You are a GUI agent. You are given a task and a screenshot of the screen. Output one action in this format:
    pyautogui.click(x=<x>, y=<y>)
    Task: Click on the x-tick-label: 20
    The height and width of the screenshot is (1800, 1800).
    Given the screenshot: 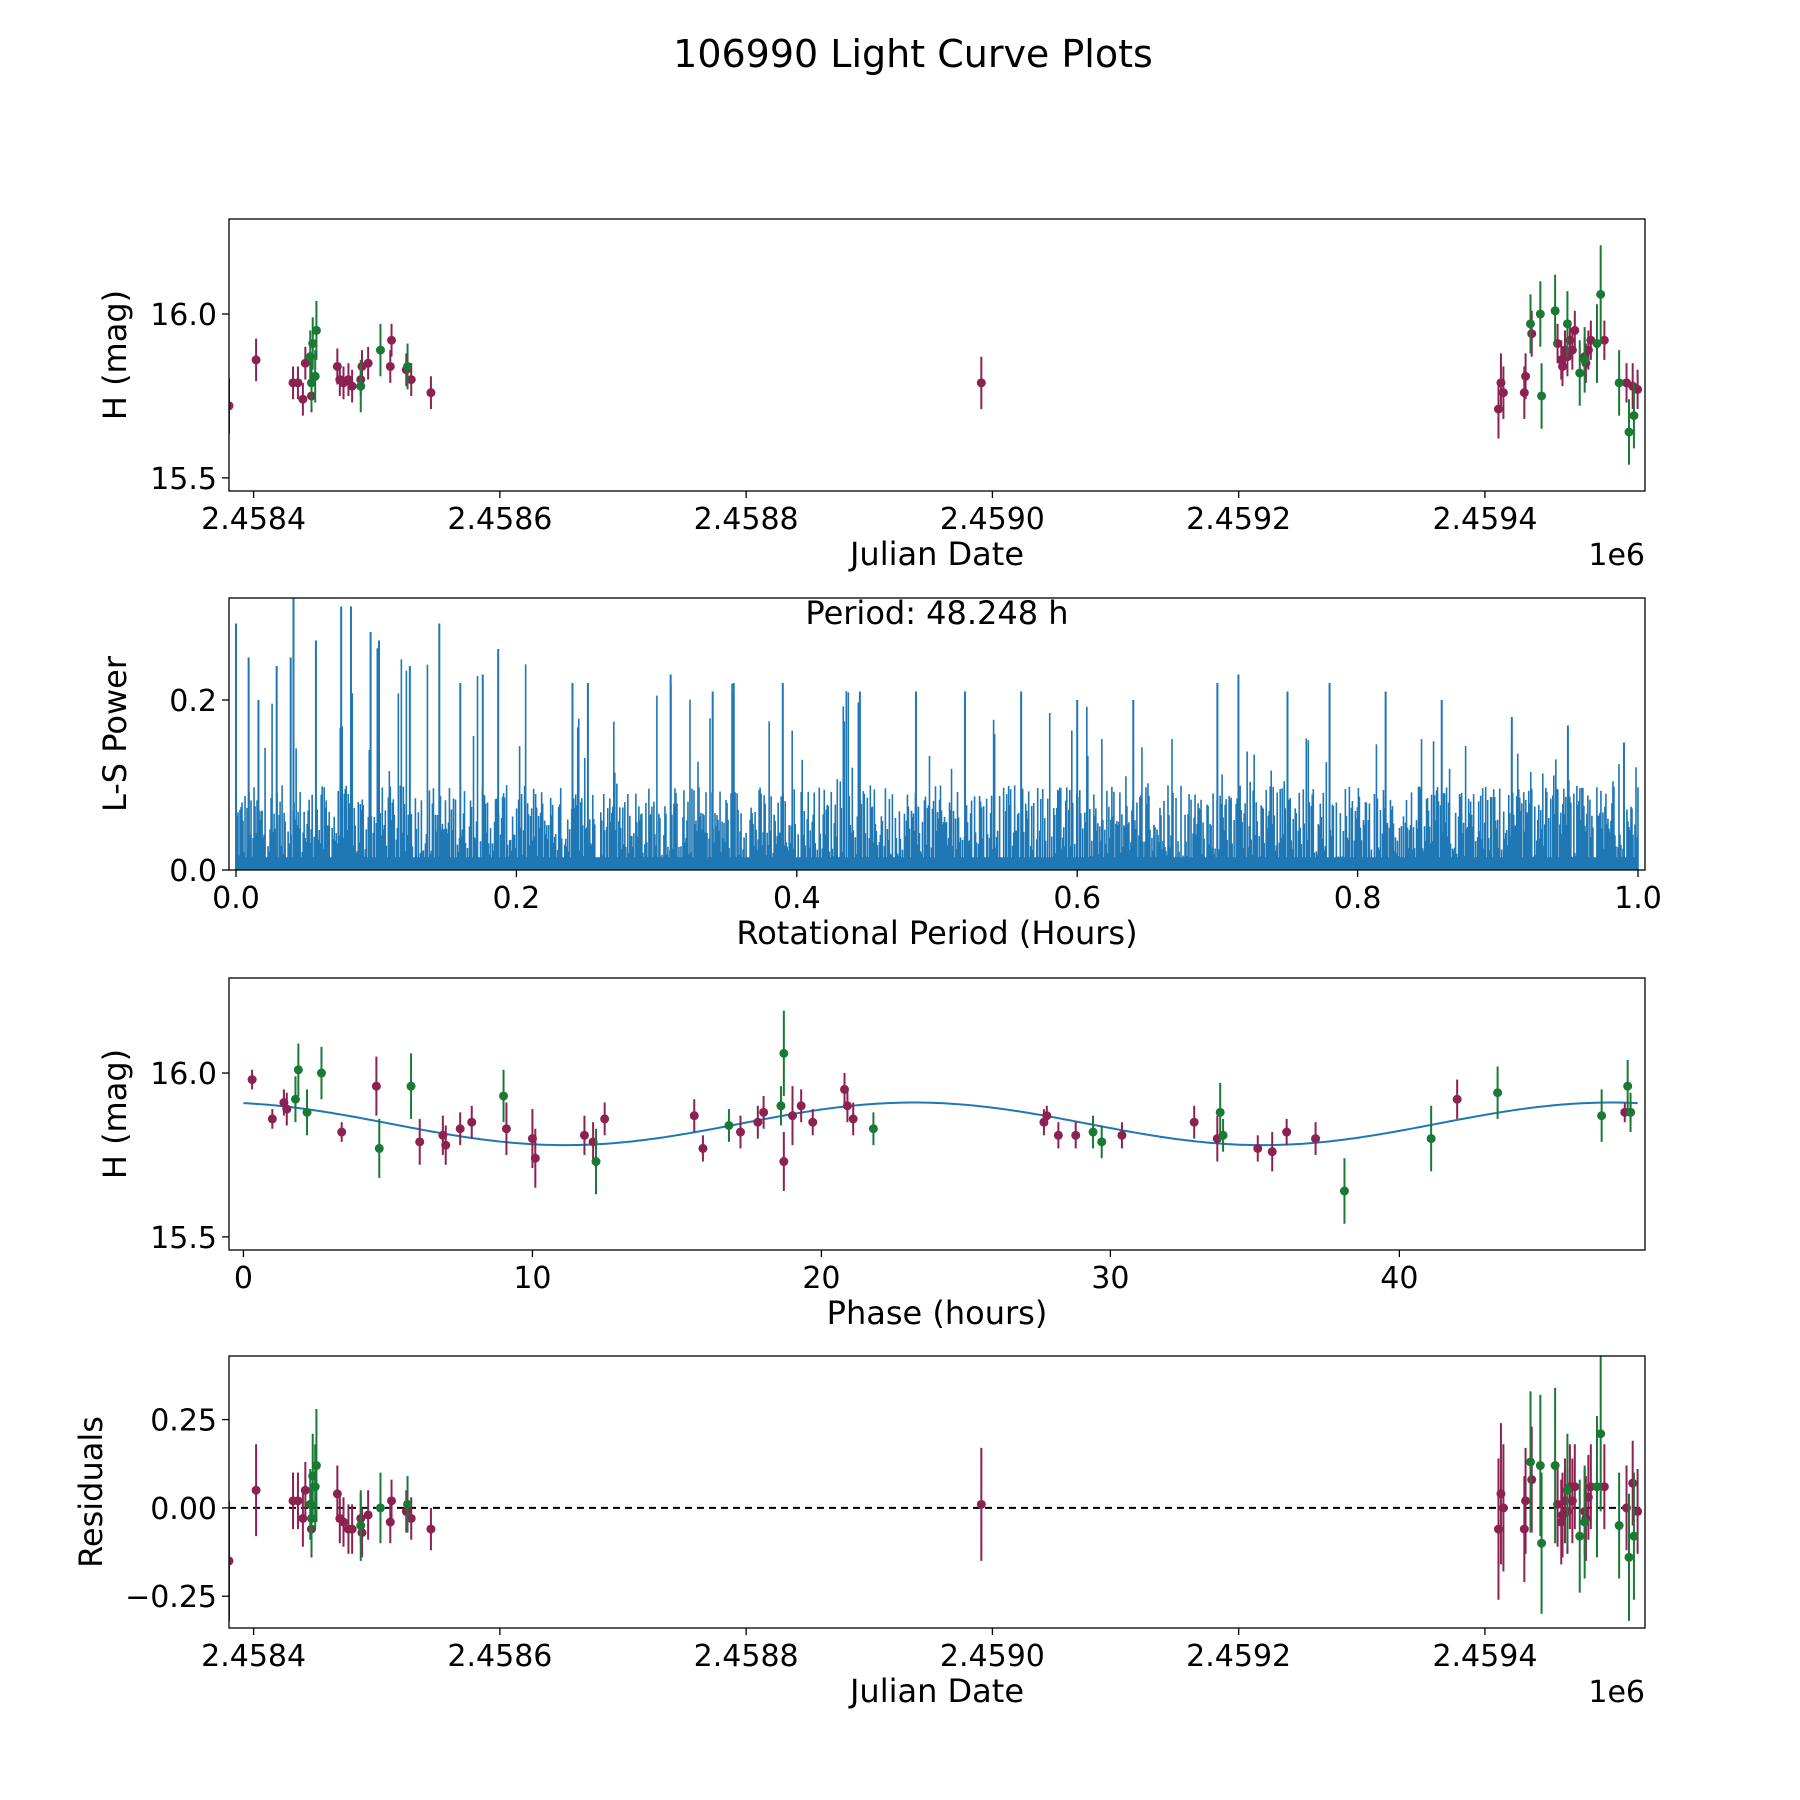 What is the action you would take?
    pyautogui.click(x=821, y=1278)
    